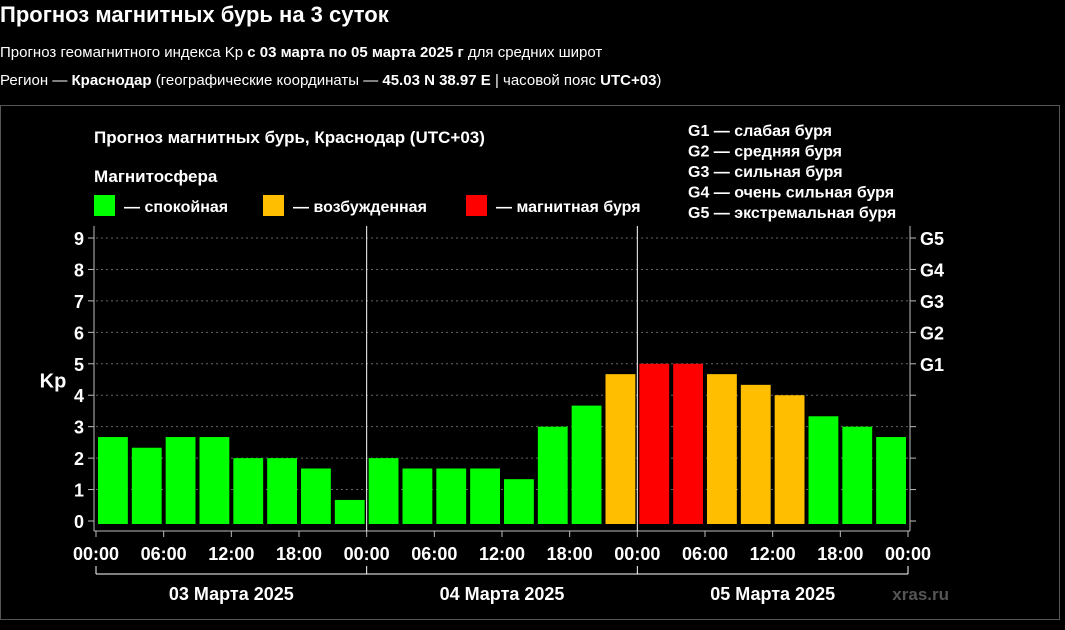 This screenshot has width=1065, height=630. I want to click on y-tick-label: 5, so click(79, 365).